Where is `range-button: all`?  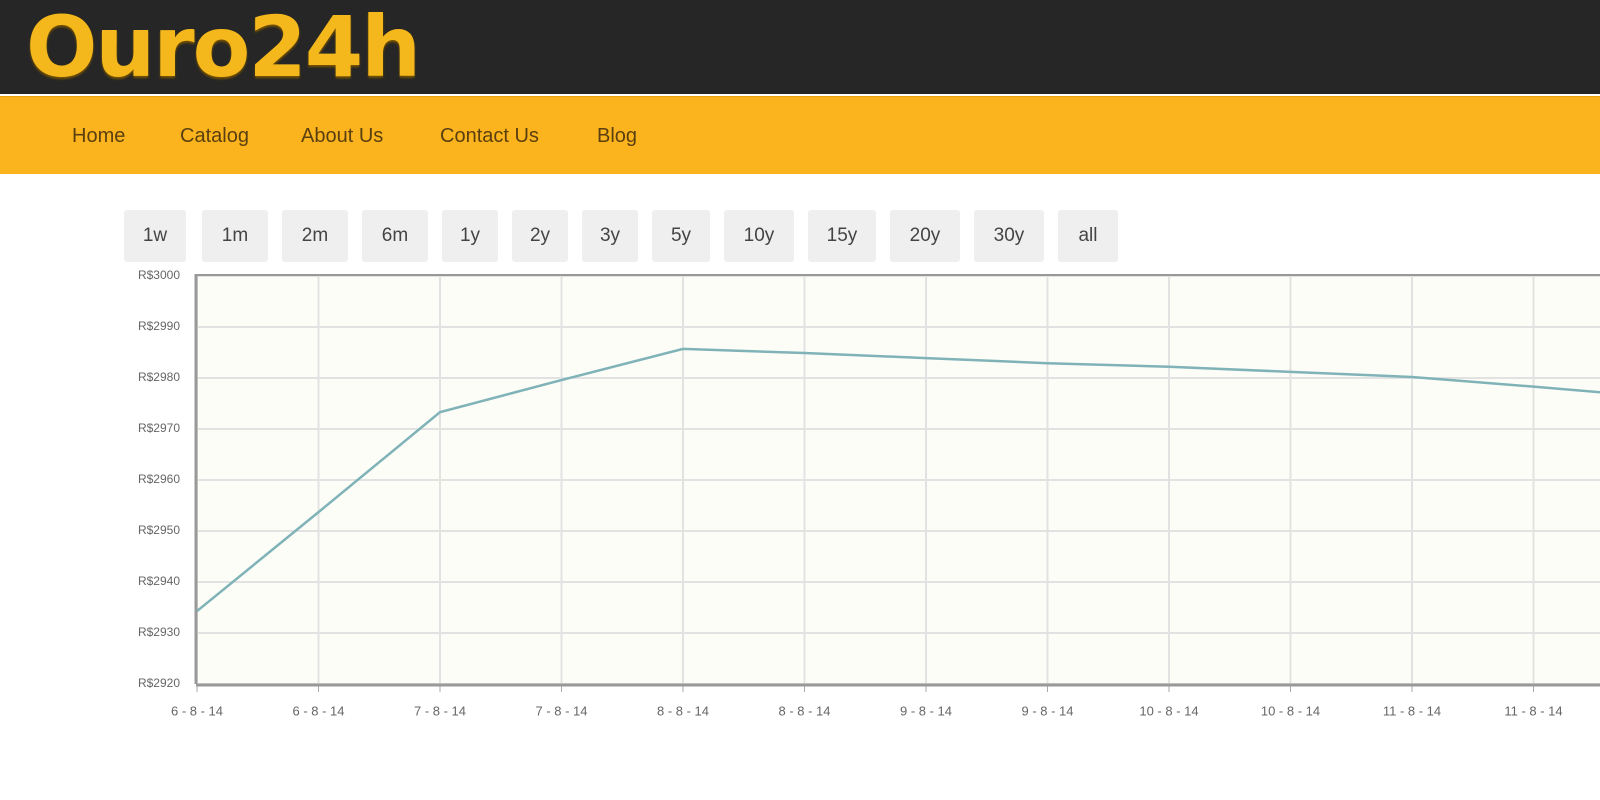
range-button: all is located at coordinates (1088, 236).